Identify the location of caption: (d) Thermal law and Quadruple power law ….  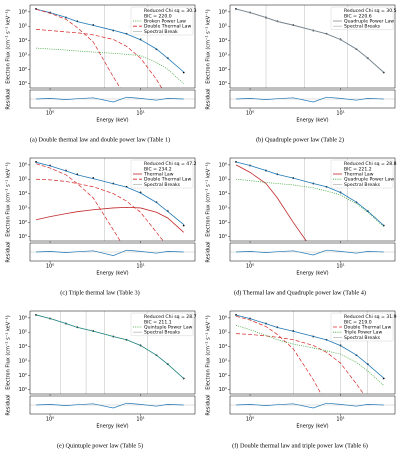
(300, 292).